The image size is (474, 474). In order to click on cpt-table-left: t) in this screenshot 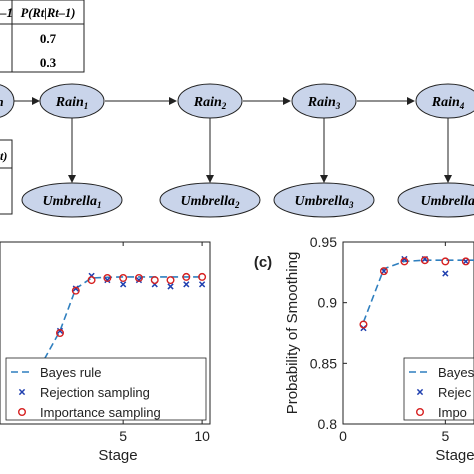, I will do `click(6, 177)`.